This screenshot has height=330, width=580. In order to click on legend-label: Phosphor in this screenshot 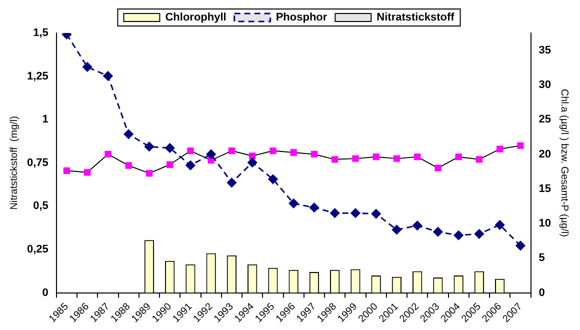, I will do `click(302, 18)`.